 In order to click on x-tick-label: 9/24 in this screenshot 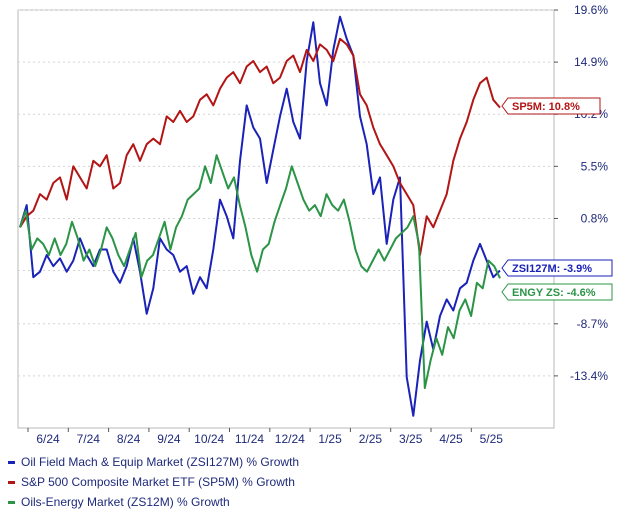, I will do `click(169, 439)`.